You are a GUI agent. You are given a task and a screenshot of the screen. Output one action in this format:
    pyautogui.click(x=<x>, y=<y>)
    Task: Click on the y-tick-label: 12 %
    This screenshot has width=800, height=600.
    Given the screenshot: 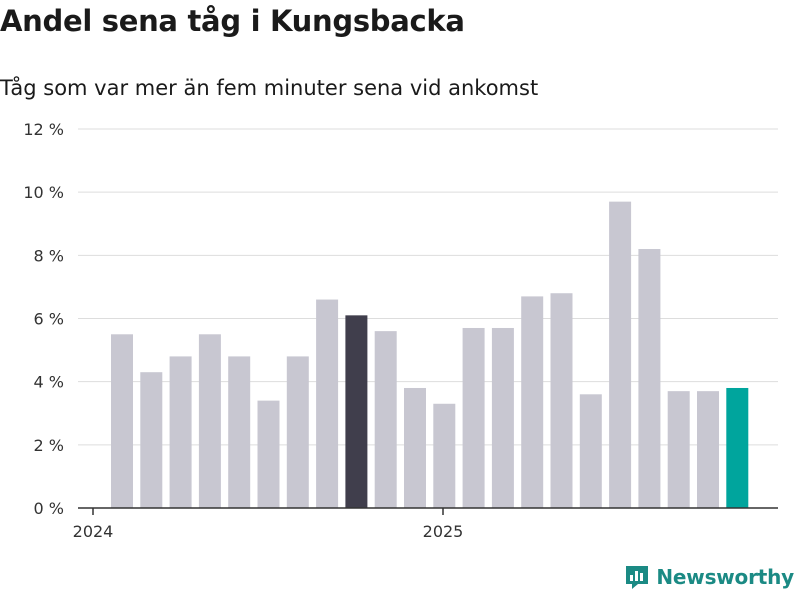 What is the action you would take?
    pyautogui.click(x=43, y=129)
    